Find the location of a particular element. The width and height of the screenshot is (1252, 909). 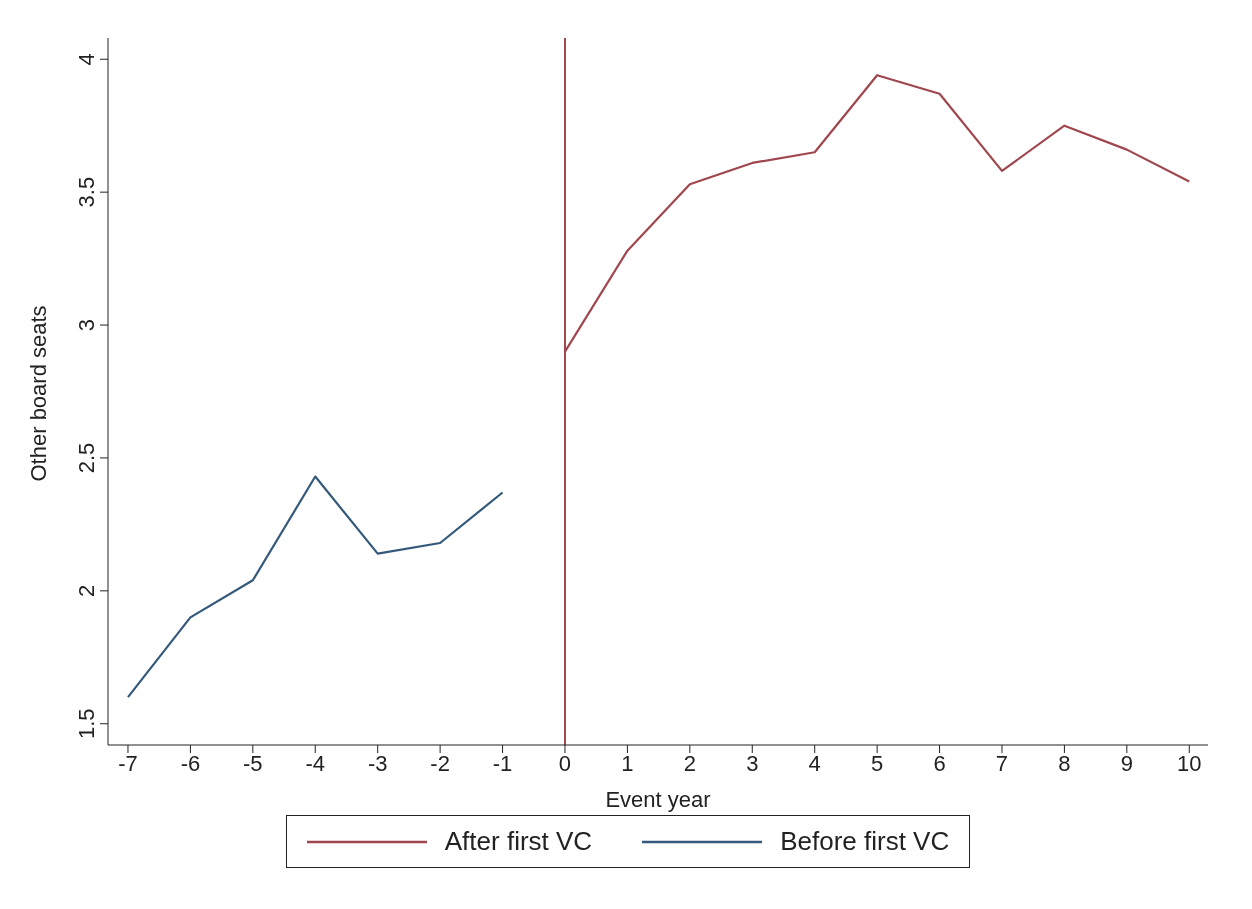

x-tick-label: 6 is located at coordinates (939, 763).